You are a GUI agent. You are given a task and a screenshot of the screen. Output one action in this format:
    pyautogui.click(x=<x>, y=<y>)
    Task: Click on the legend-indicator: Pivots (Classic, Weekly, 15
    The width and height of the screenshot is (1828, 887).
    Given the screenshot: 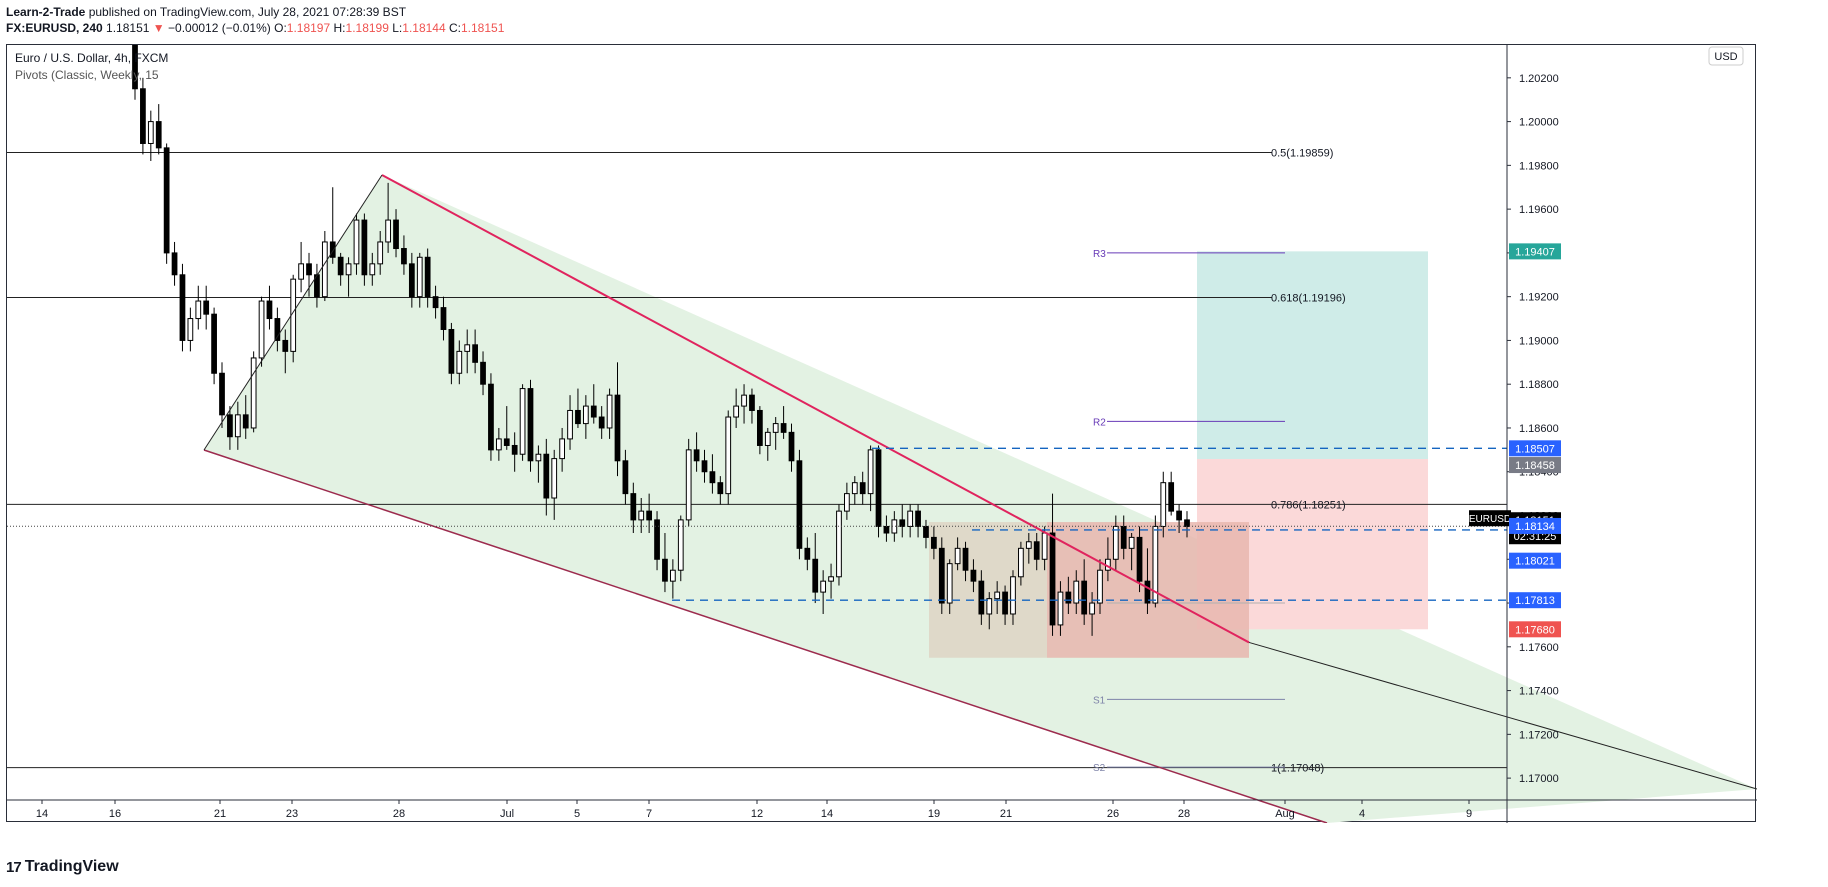 What is the action you would take?
    pyautogui.click(x=87, y=75)
    